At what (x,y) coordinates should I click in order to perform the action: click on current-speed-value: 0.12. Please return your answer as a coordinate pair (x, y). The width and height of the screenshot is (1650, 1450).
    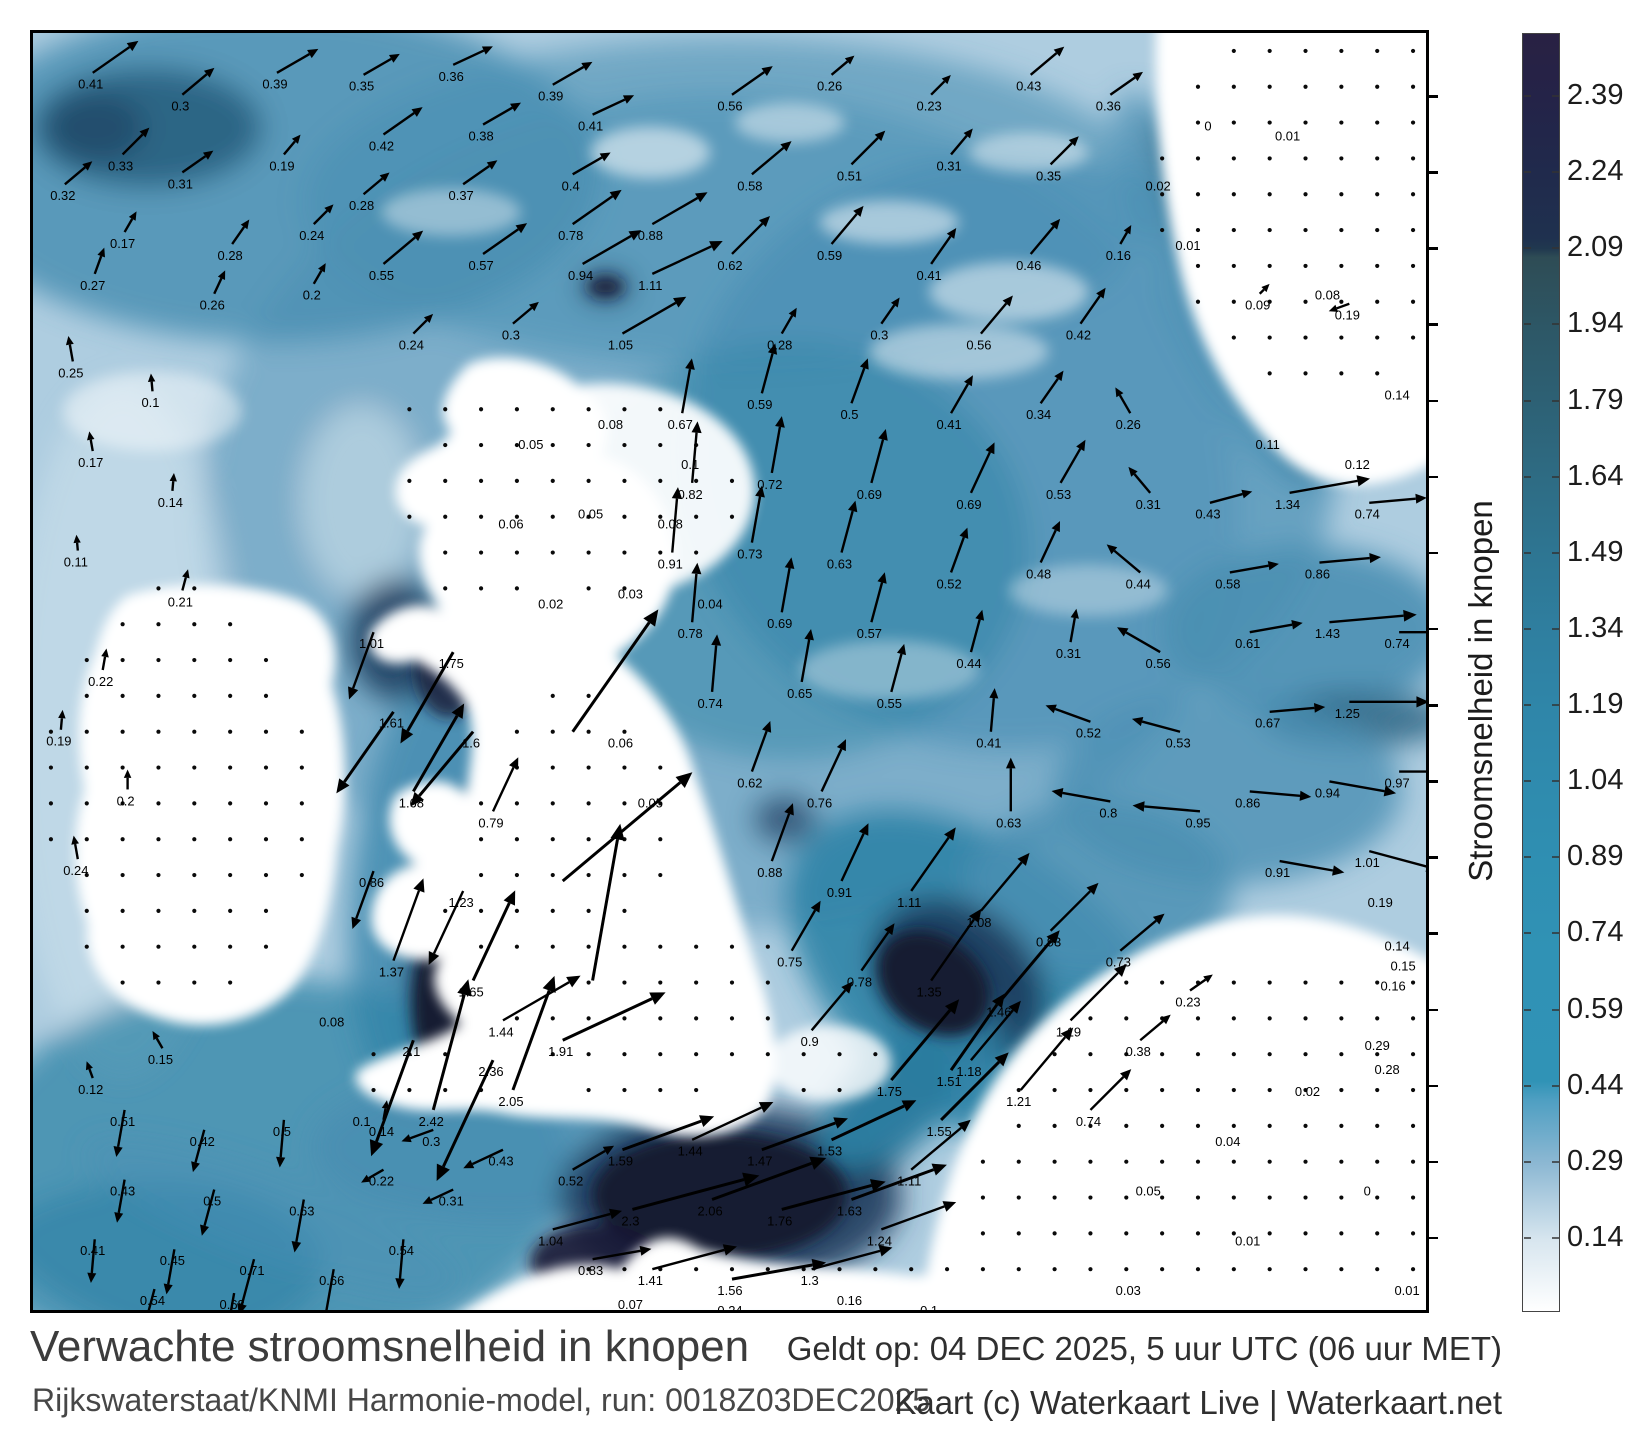
    Looking at the image, I should click on (1357, 464).